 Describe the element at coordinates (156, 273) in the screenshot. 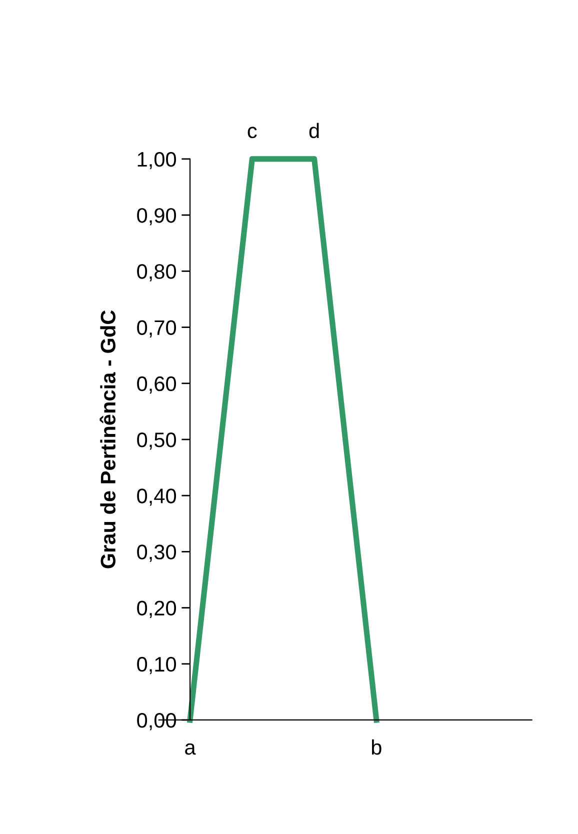

I see `y-tick-label: 0,80` at that location.